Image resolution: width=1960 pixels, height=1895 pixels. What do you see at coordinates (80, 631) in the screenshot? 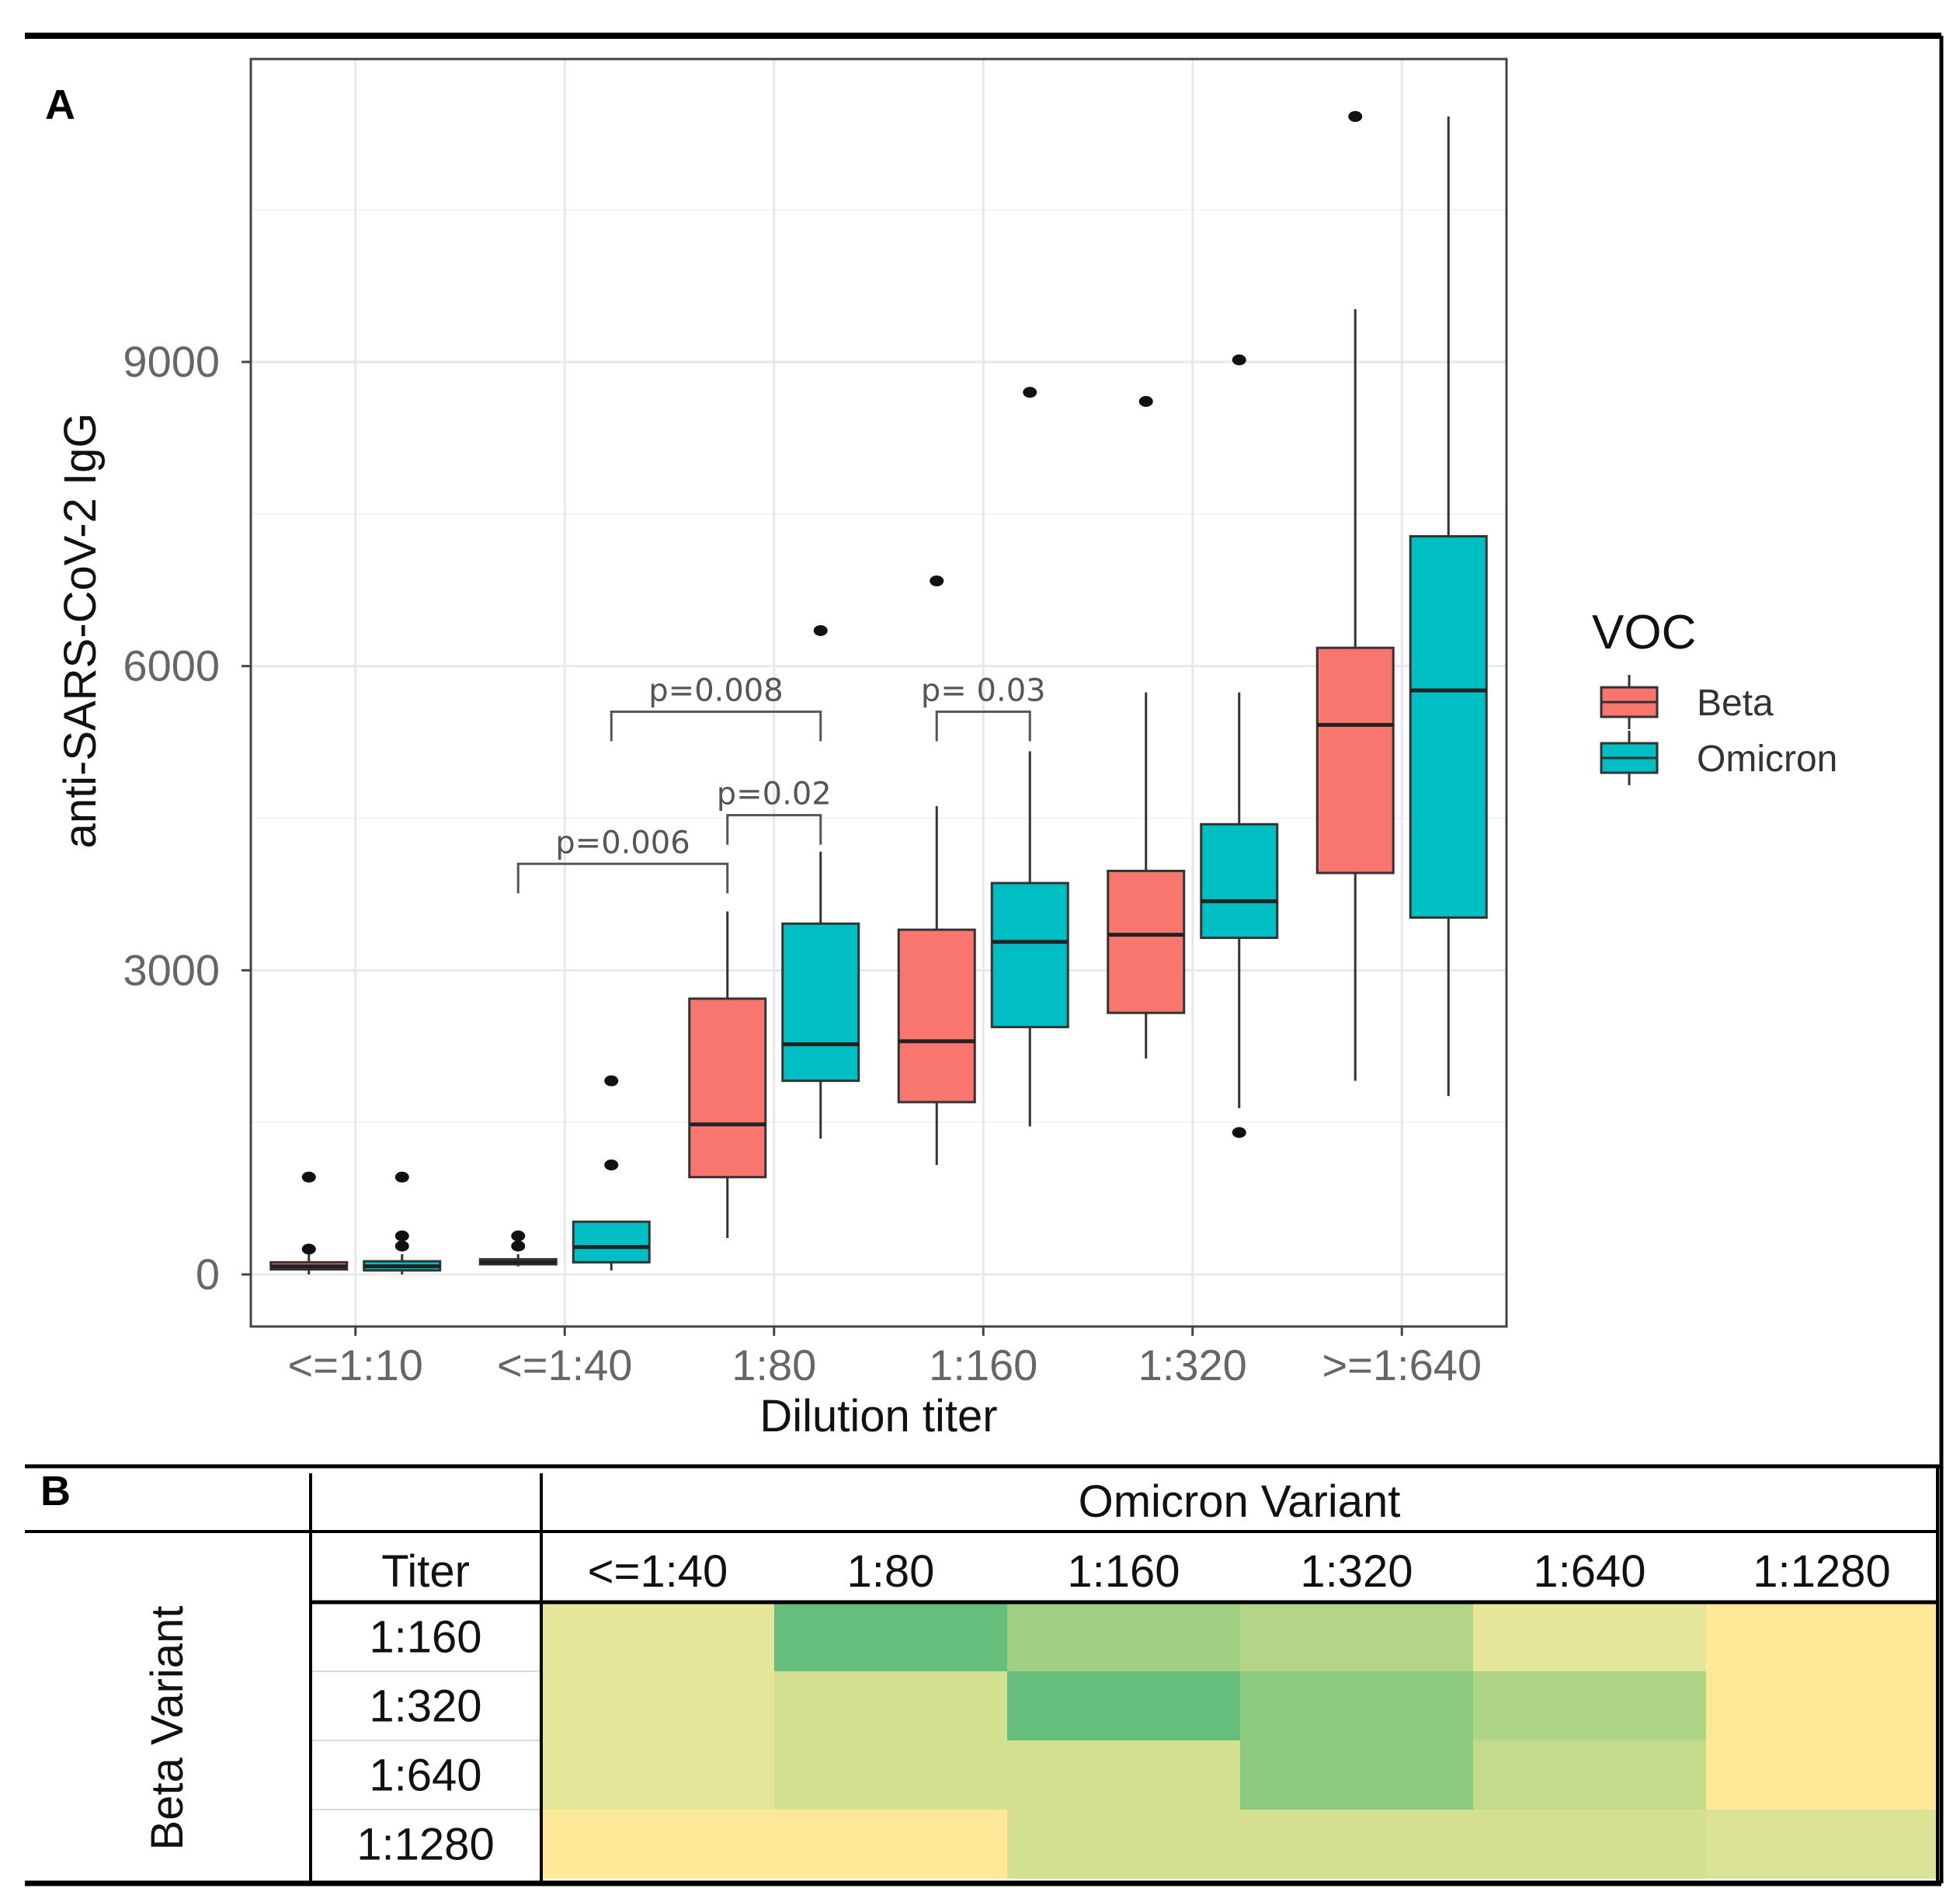
I see `y-axis-title: anti-SARS-CoV-2 IgG` at bounding box center [80, 631].